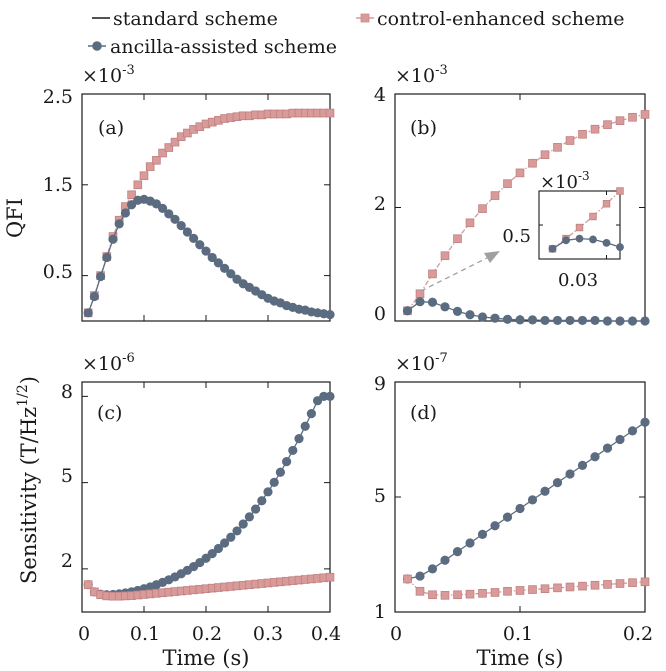  I want to click on panel-a-yticks: 0.5 1.5 2.5, so click(58, 184).